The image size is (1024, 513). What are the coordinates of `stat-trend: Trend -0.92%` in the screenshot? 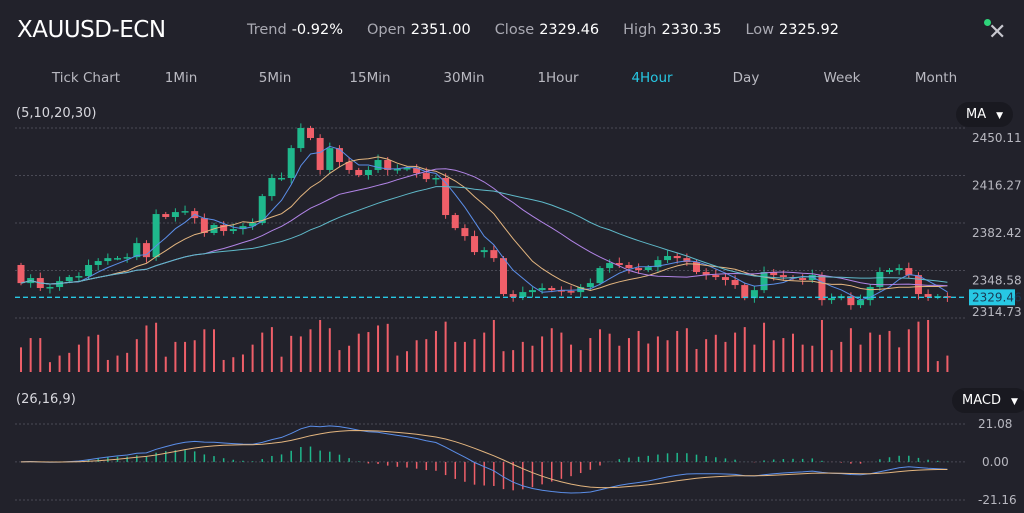 It's located at (295, 30).